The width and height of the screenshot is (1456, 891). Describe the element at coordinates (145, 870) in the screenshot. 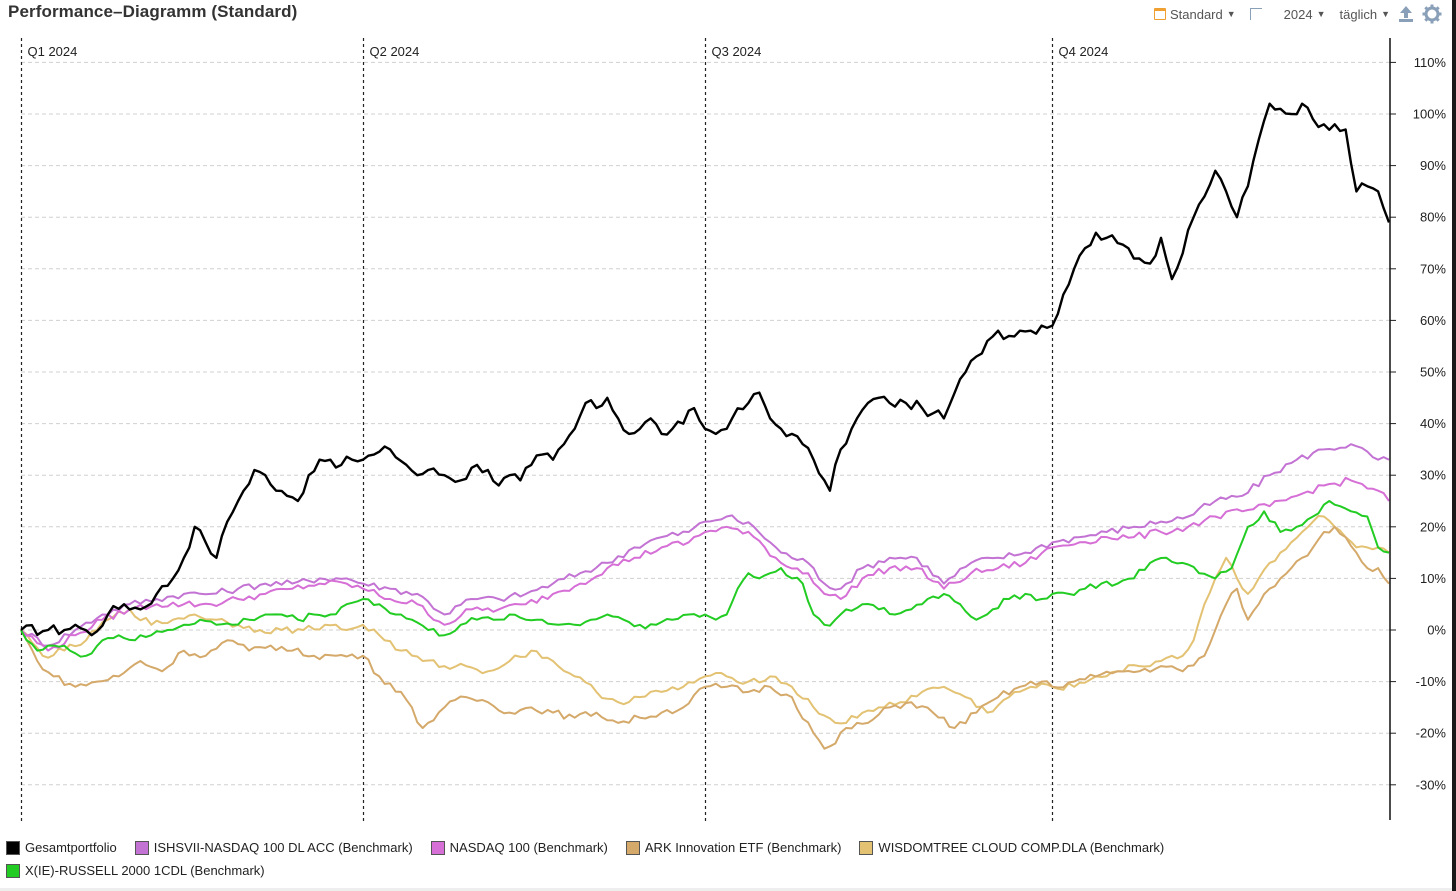

I see `legend-label: X(IE)-RUSSELL 2000 1CDL (Benchmark)` at that location.